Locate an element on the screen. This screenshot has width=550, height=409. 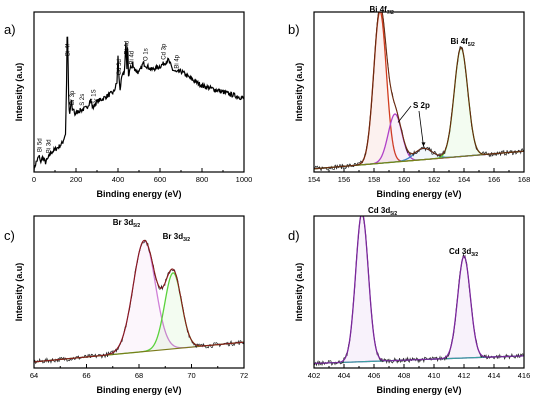
panel-label: a) is located at coordinates (10, 29).